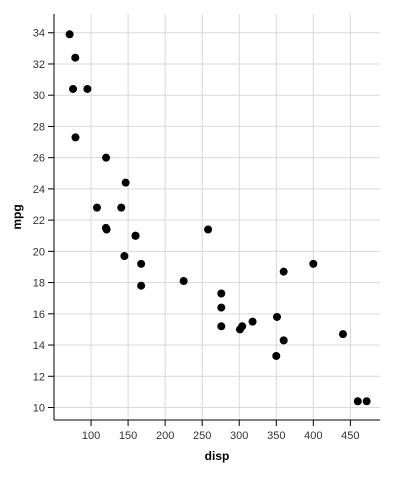 This screenshot has height=479, width=408. Describe the element at coordinates (39, 409) in the screenshot. I see `y-tick-label-0: 10` at that location.